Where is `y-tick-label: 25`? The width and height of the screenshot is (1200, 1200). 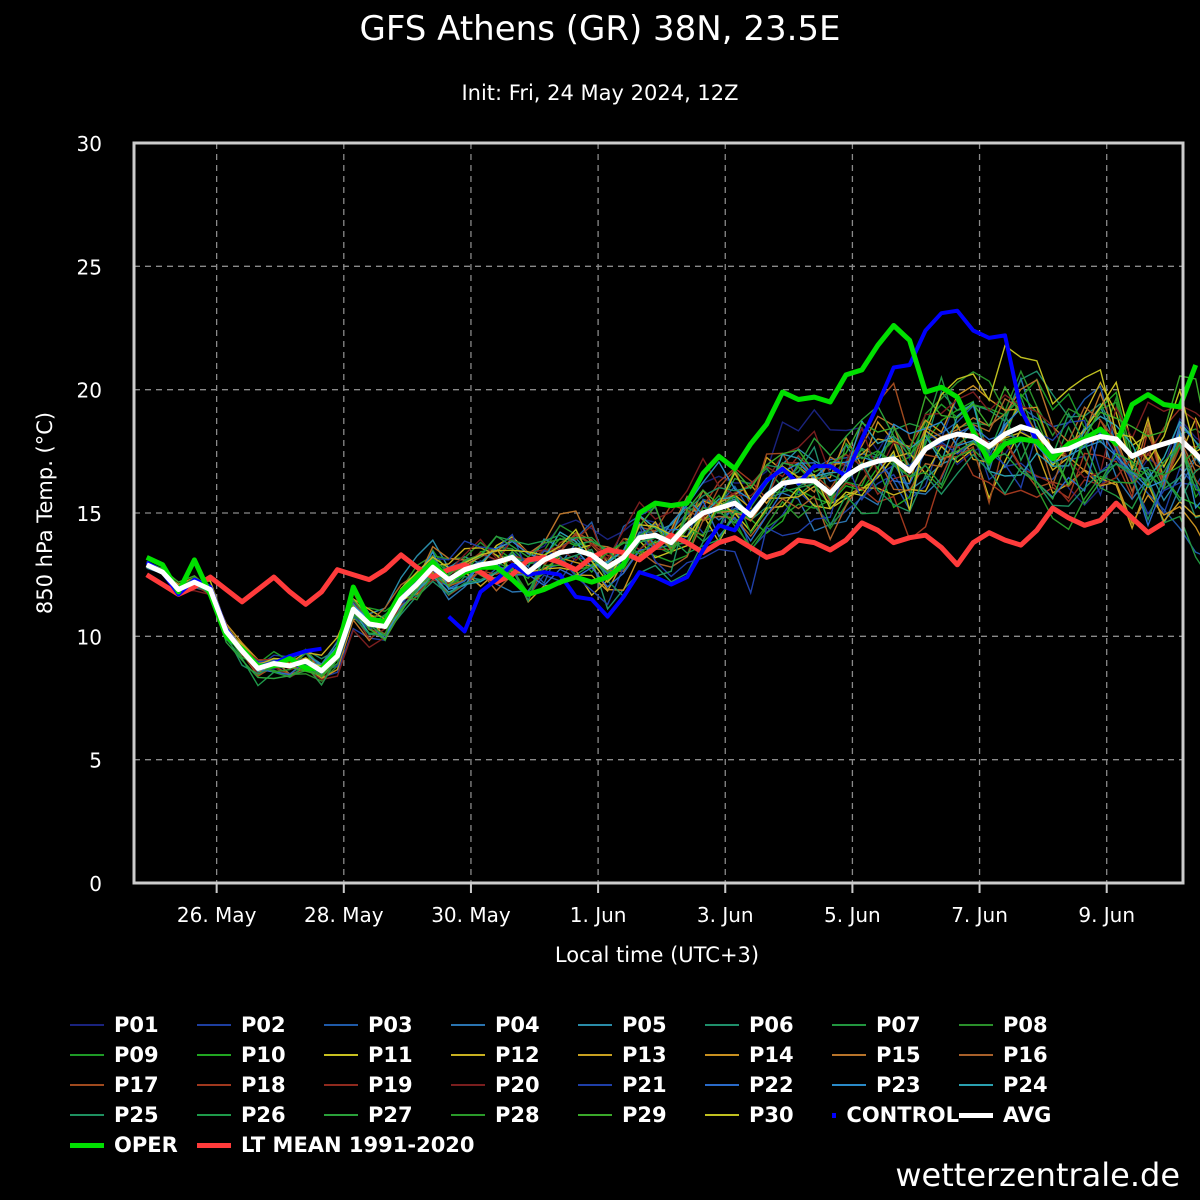
y-tick-label: 25 is located at coordinates (89, 267).